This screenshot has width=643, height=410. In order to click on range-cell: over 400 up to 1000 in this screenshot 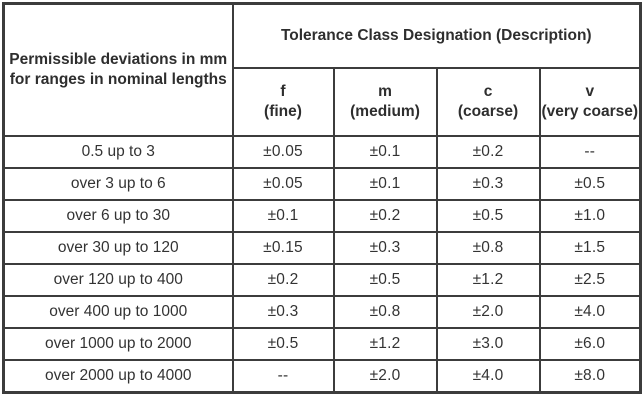, I will do `click(118, 312)`.